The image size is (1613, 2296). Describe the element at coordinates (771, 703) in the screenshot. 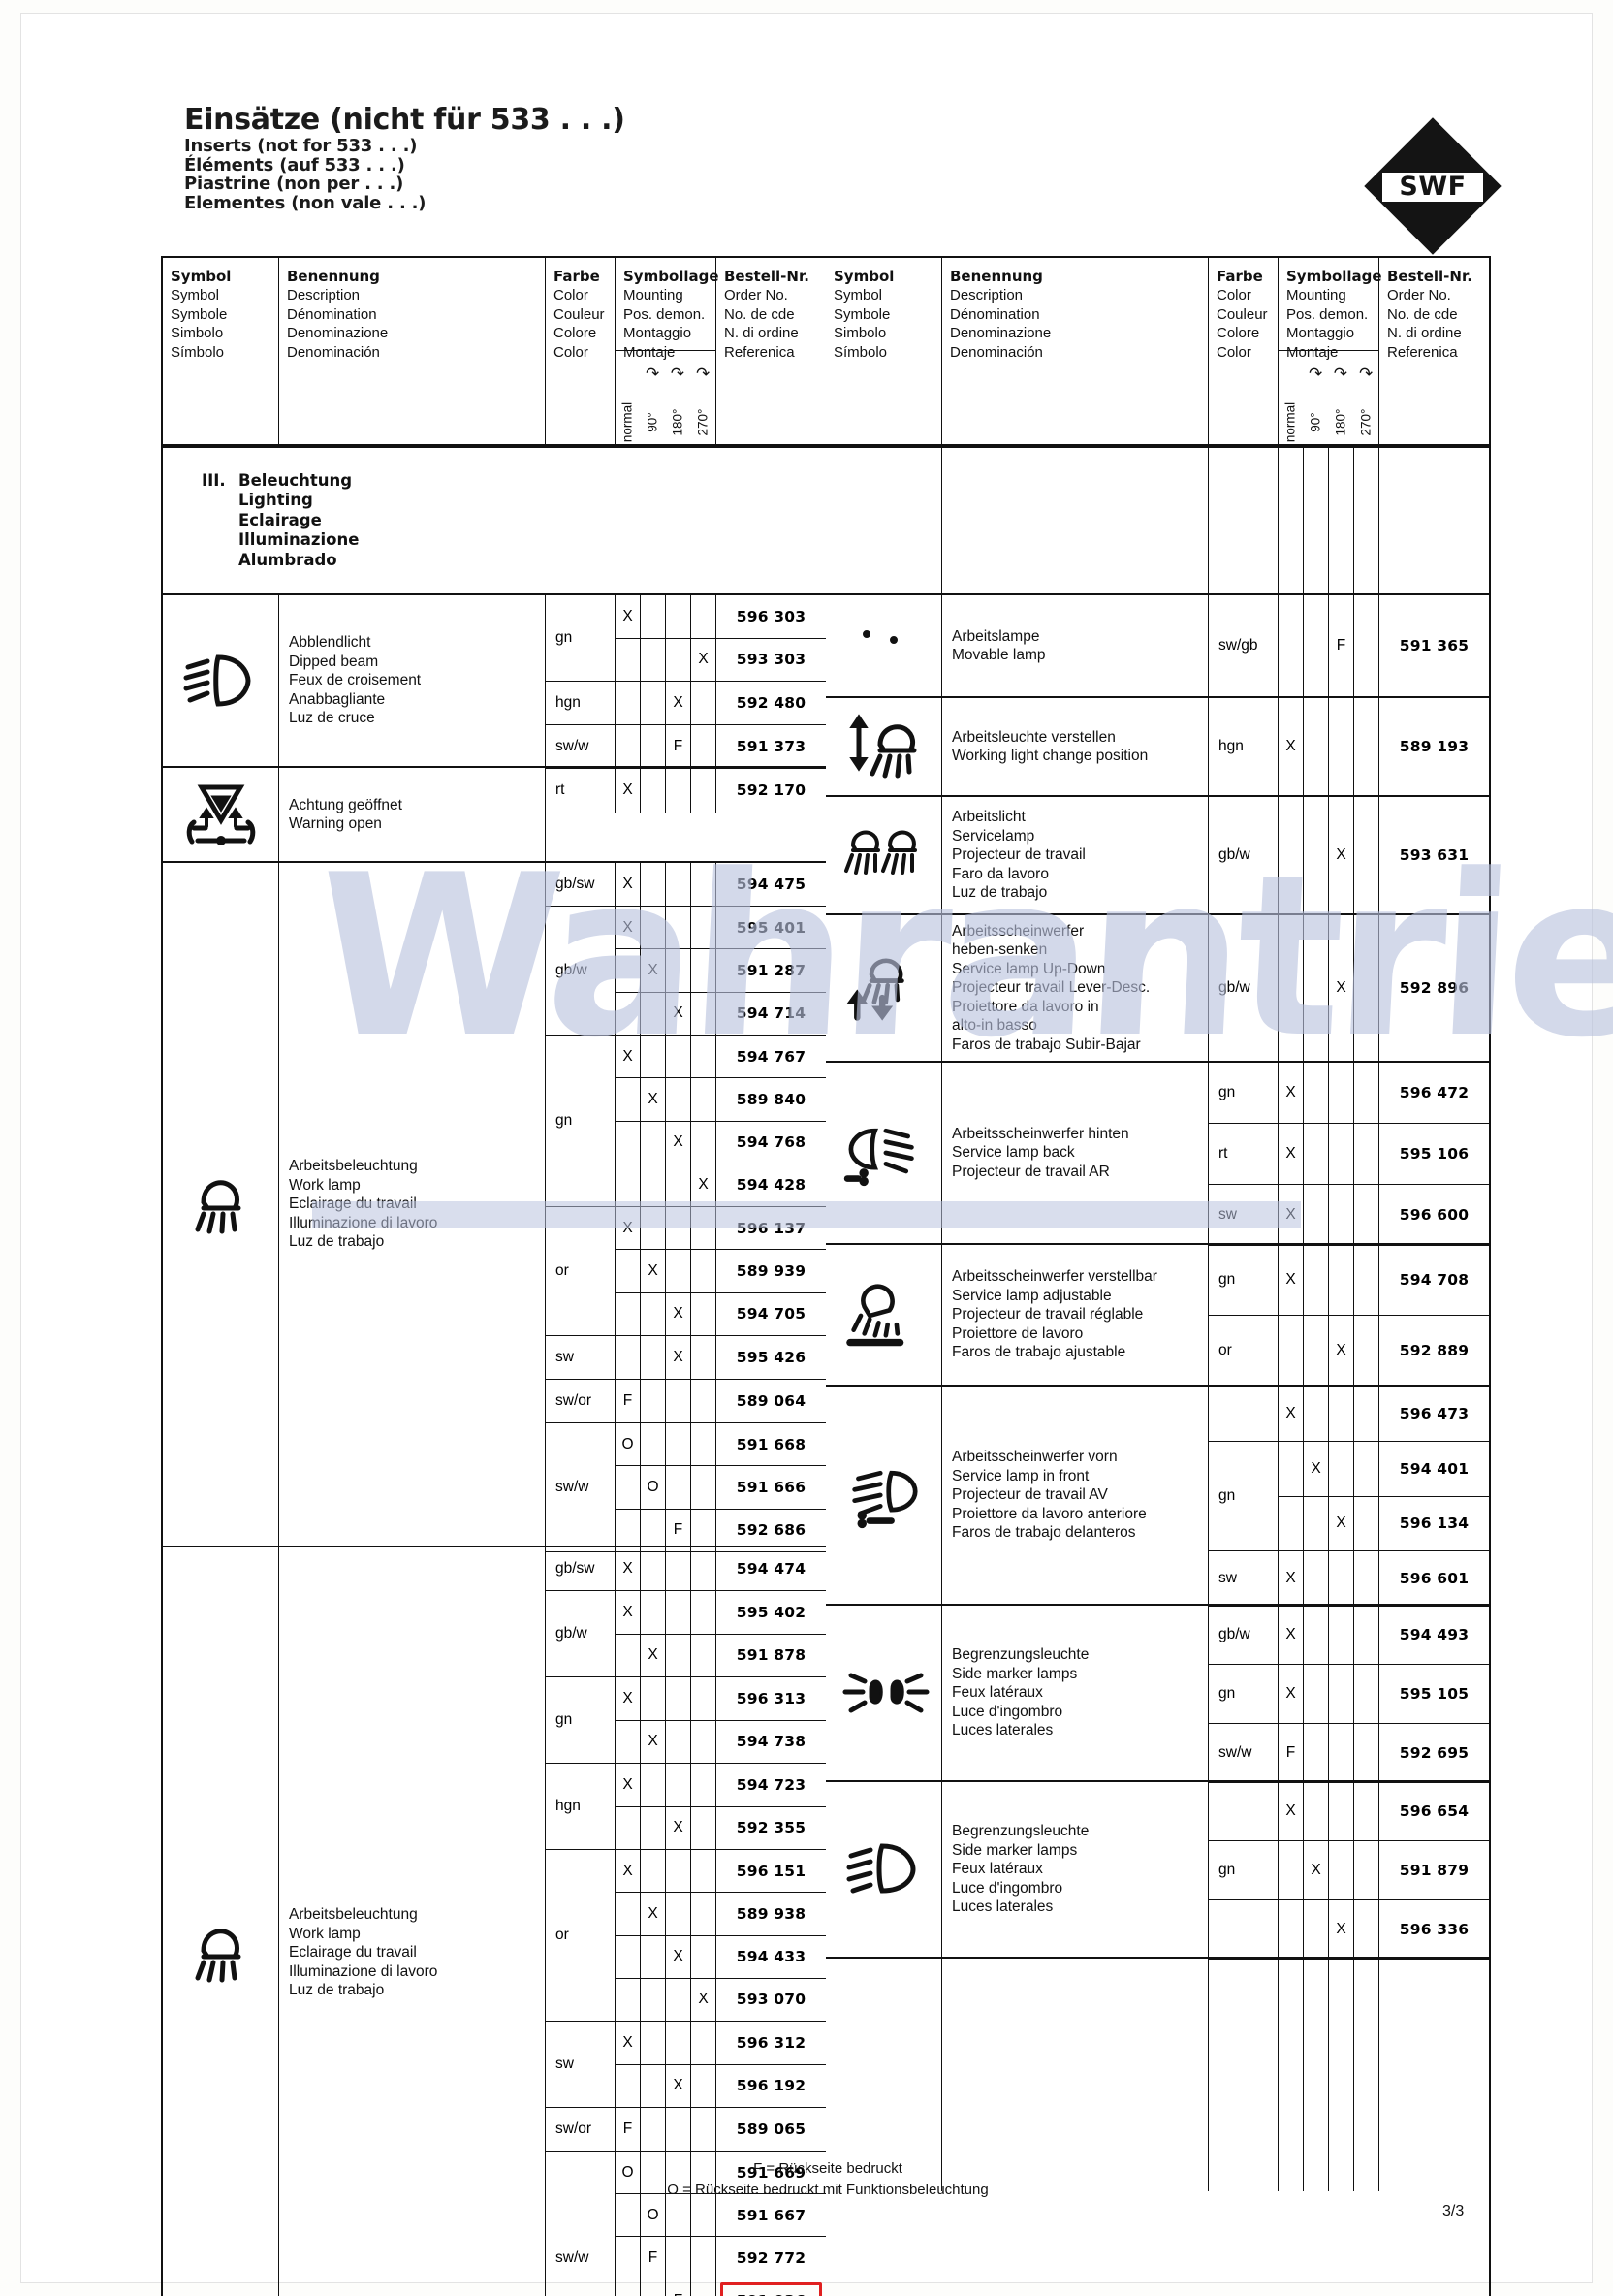

I see `order-number: 592 480` at that location.